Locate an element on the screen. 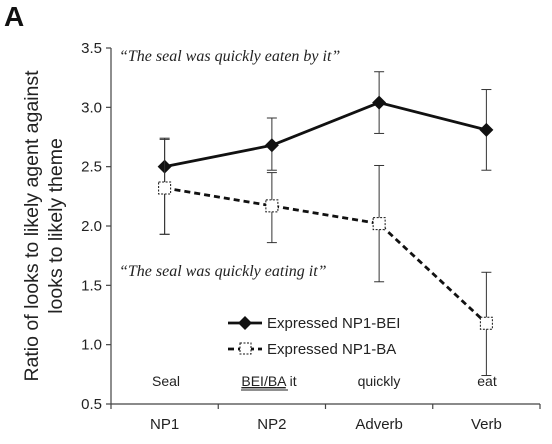  legend: Expressed NP1-BEI Expressed NP1-BA is located at coordinates (314, 336).